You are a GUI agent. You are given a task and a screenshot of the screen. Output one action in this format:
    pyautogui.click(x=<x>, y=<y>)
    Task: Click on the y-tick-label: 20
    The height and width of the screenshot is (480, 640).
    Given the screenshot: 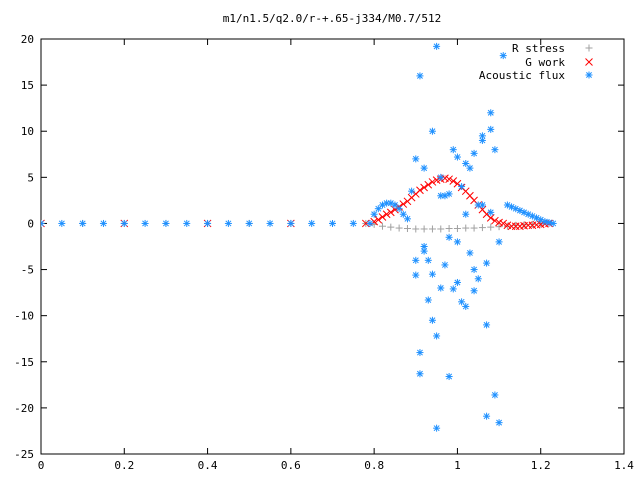 What is the action you would take?
    pyautogui.click(x=27, y=39)
    